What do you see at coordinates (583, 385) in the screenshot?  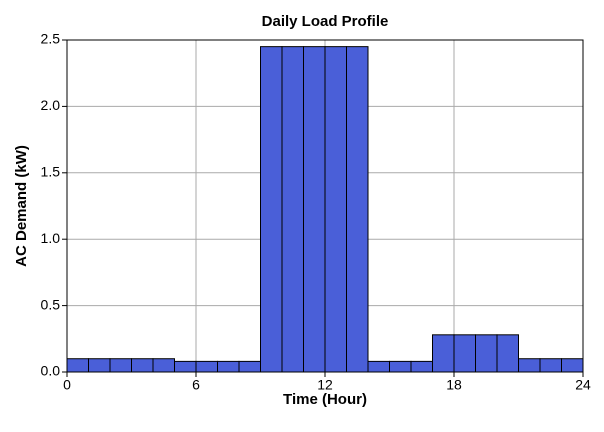 I see `x-tick-label: 24` at bounding box center [583, 385].